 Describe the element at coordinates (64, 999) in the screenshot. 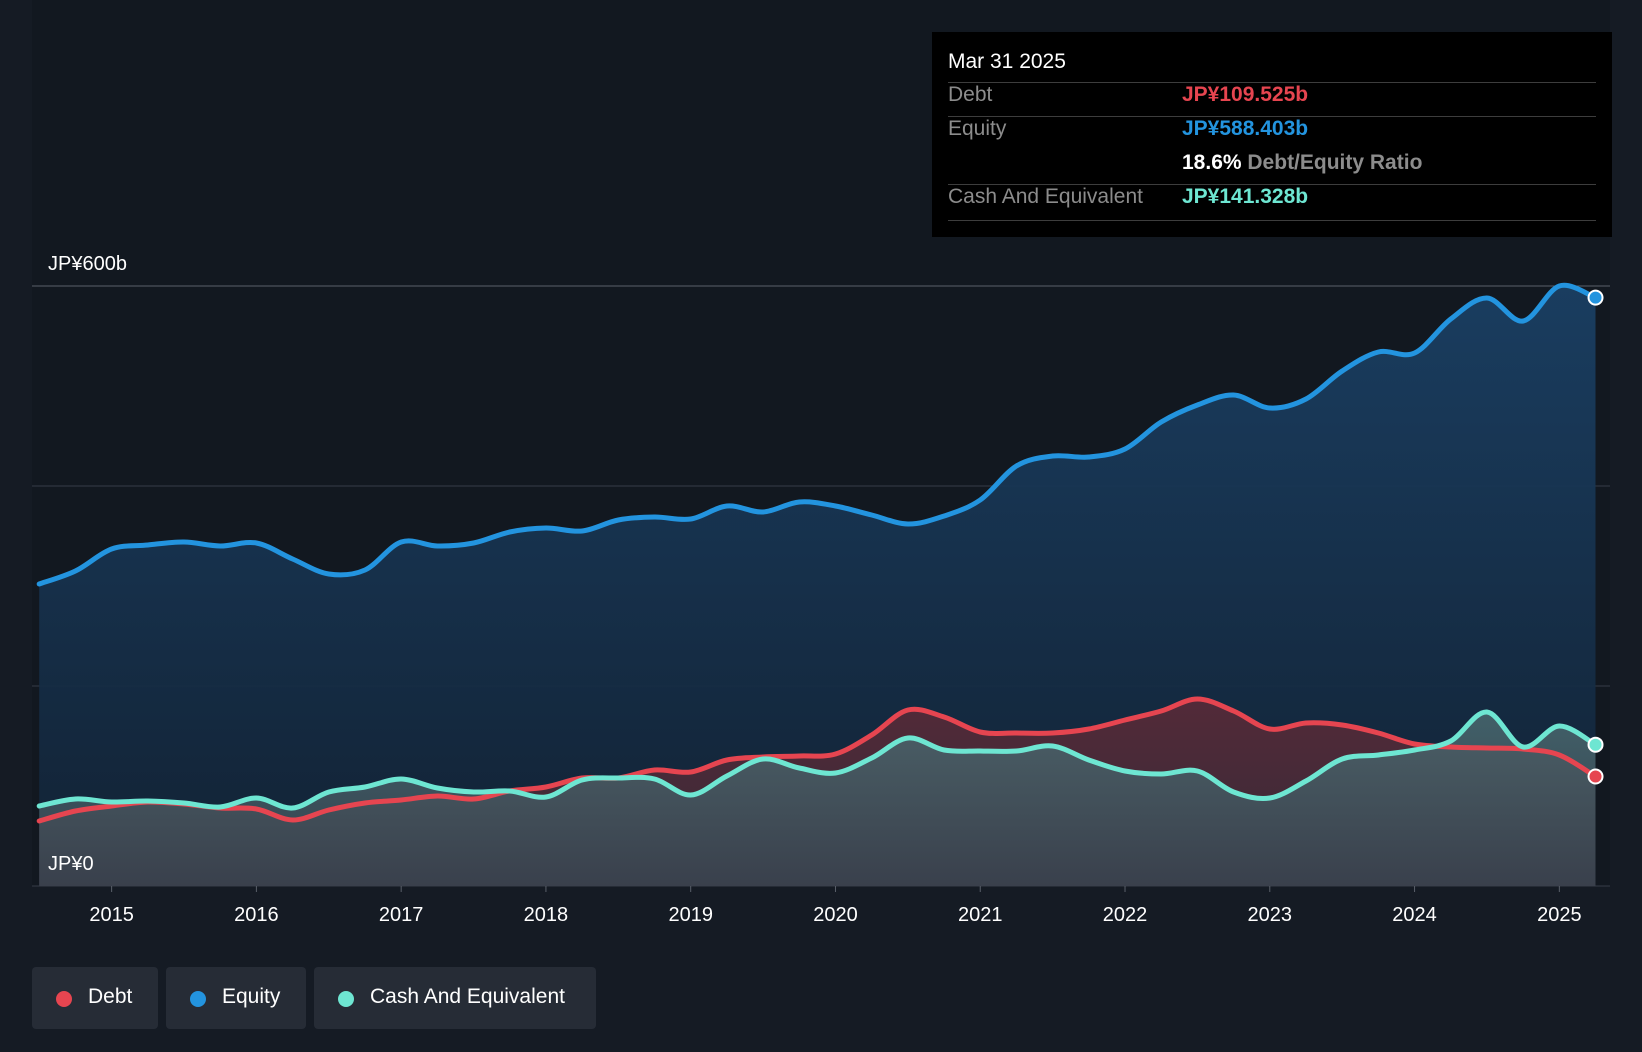

I see `debt-dot-icon` at that location.